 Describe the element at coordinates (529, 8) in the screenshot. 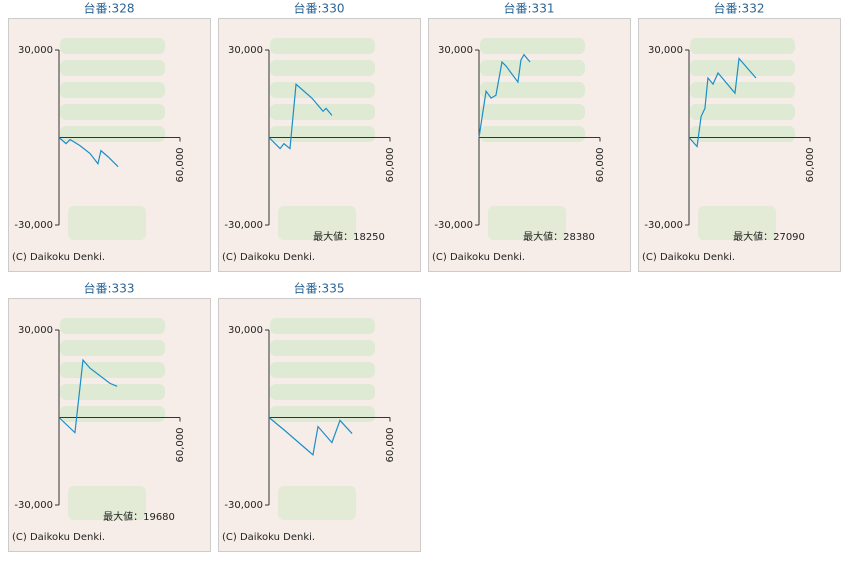

I see `chart-title: 台番:331` at that location.